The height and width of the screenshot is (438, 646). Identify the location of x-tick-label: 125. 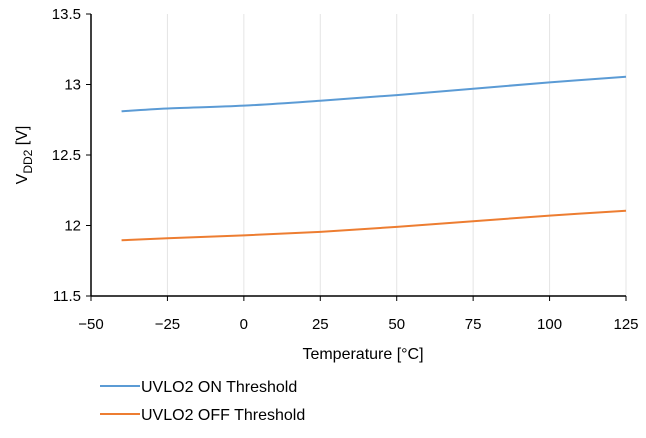
(625, 324).